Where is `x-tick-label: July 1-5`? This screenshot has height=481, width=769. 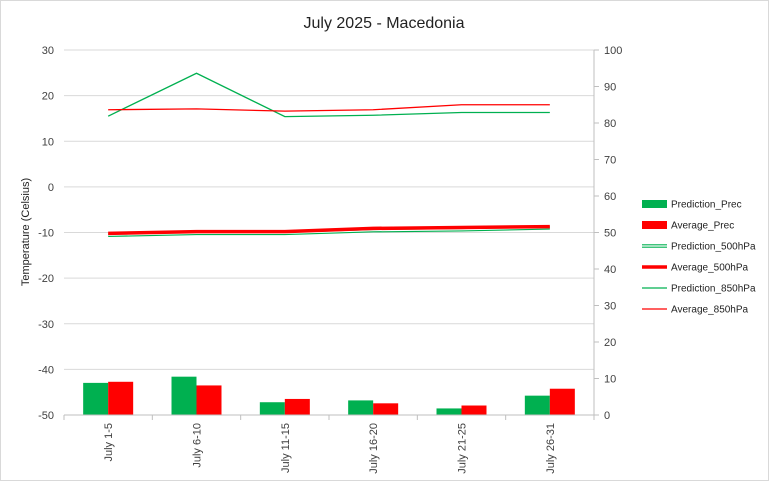
x-tick-label: July 1-5 is located at coordinates (109, 442).